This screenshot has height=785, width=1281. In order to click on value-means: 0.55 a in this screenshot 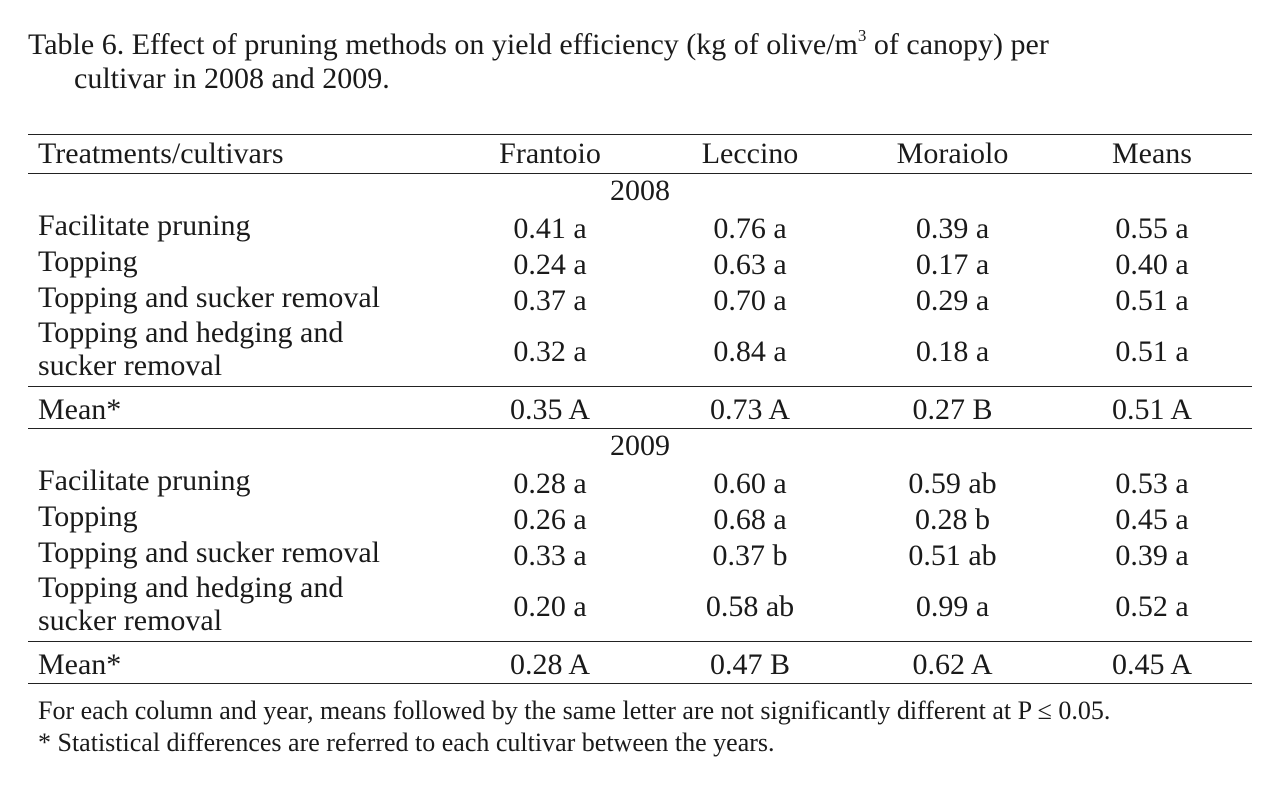, I will do `click(1152, 228)`.